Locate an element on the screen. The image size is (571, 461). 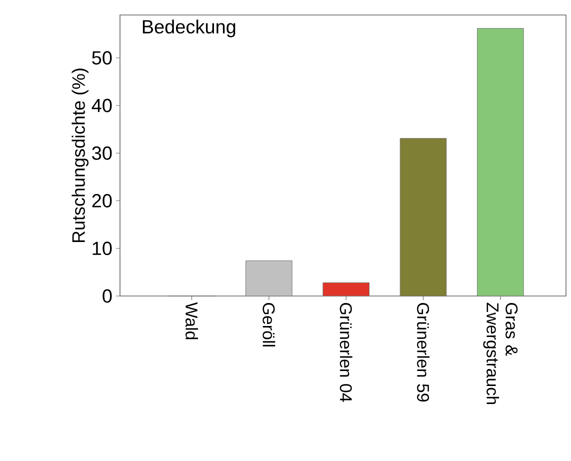
chart-title: Bedeckung is located at coordinates (189, 29).